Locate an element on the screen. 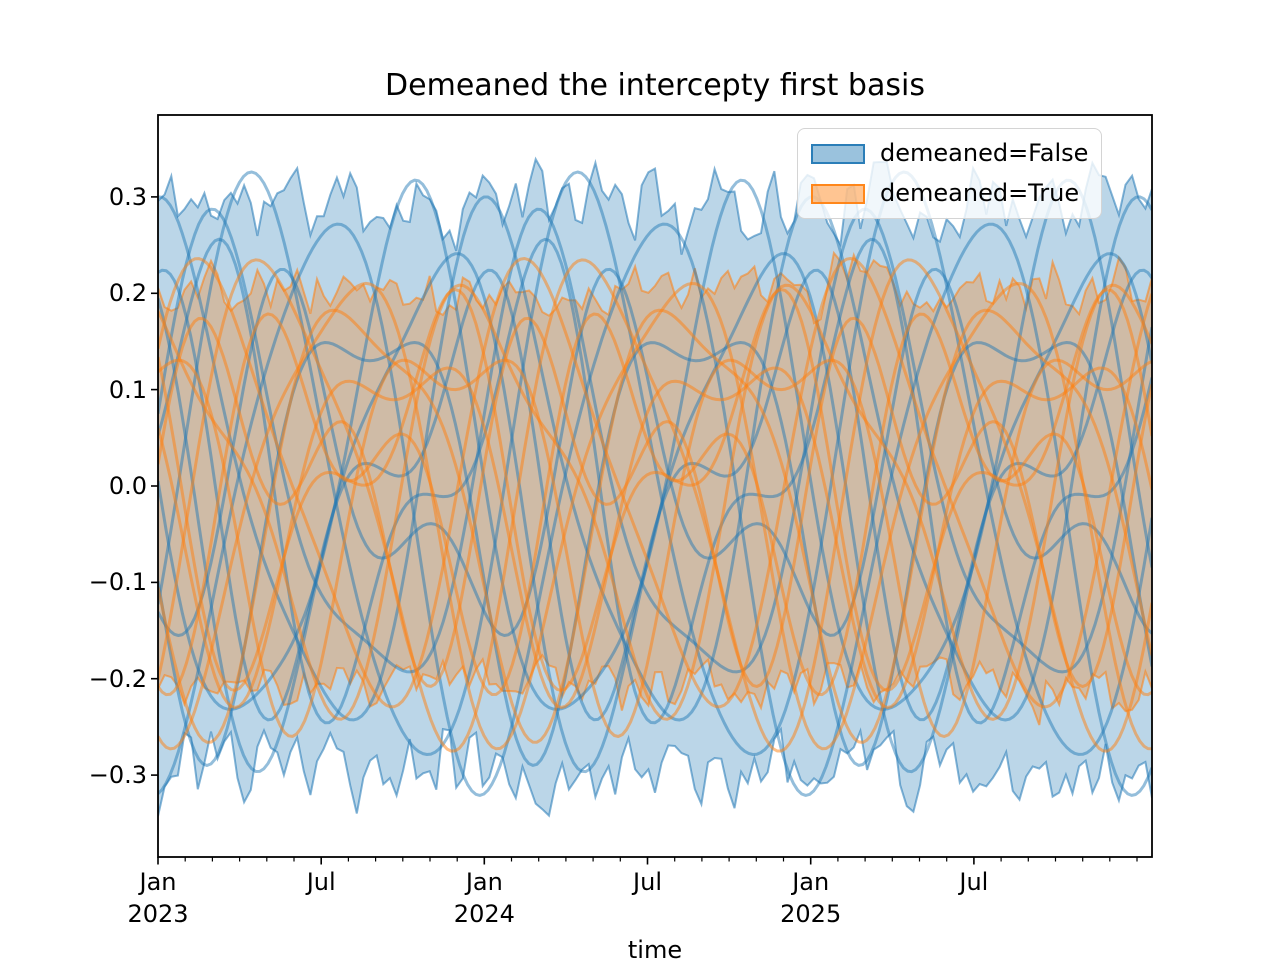 This screenshot has height=960, width=1280. x-tick-label: Jan 2025 is located at coordinates (811, 898).